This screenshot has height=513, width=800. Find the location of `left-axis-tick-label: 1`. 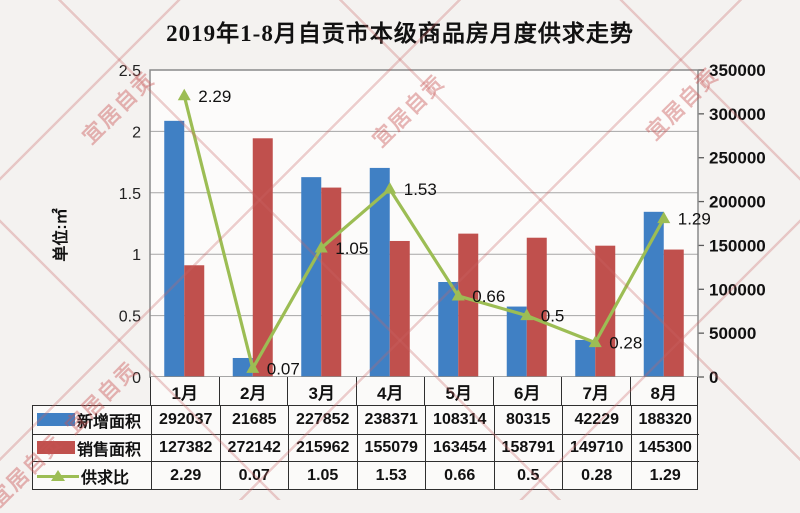

left-axis-tick-label: 1 is located at coordinates (136, 255).